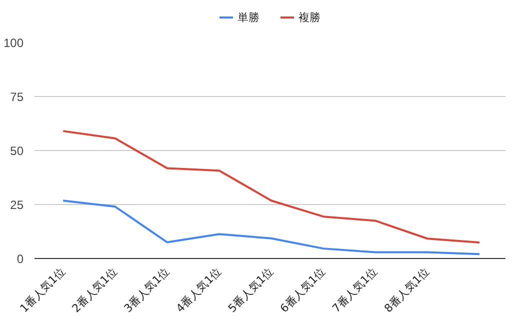  I want to click on y-tick-label: 50, so click(17, 151).